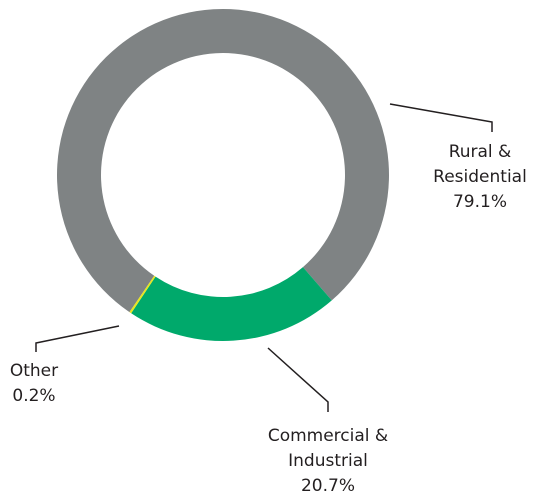 The height and width of the screenshot is (499, 543). What do you see at coordinates (327, 486) in the screenshot?
I see `value-label: 20.7%` at bounding box center [327, 486].